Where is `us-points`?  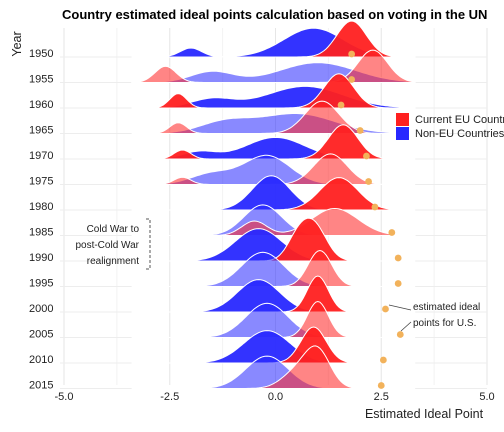 us-points is located at coordinates (370, 219).